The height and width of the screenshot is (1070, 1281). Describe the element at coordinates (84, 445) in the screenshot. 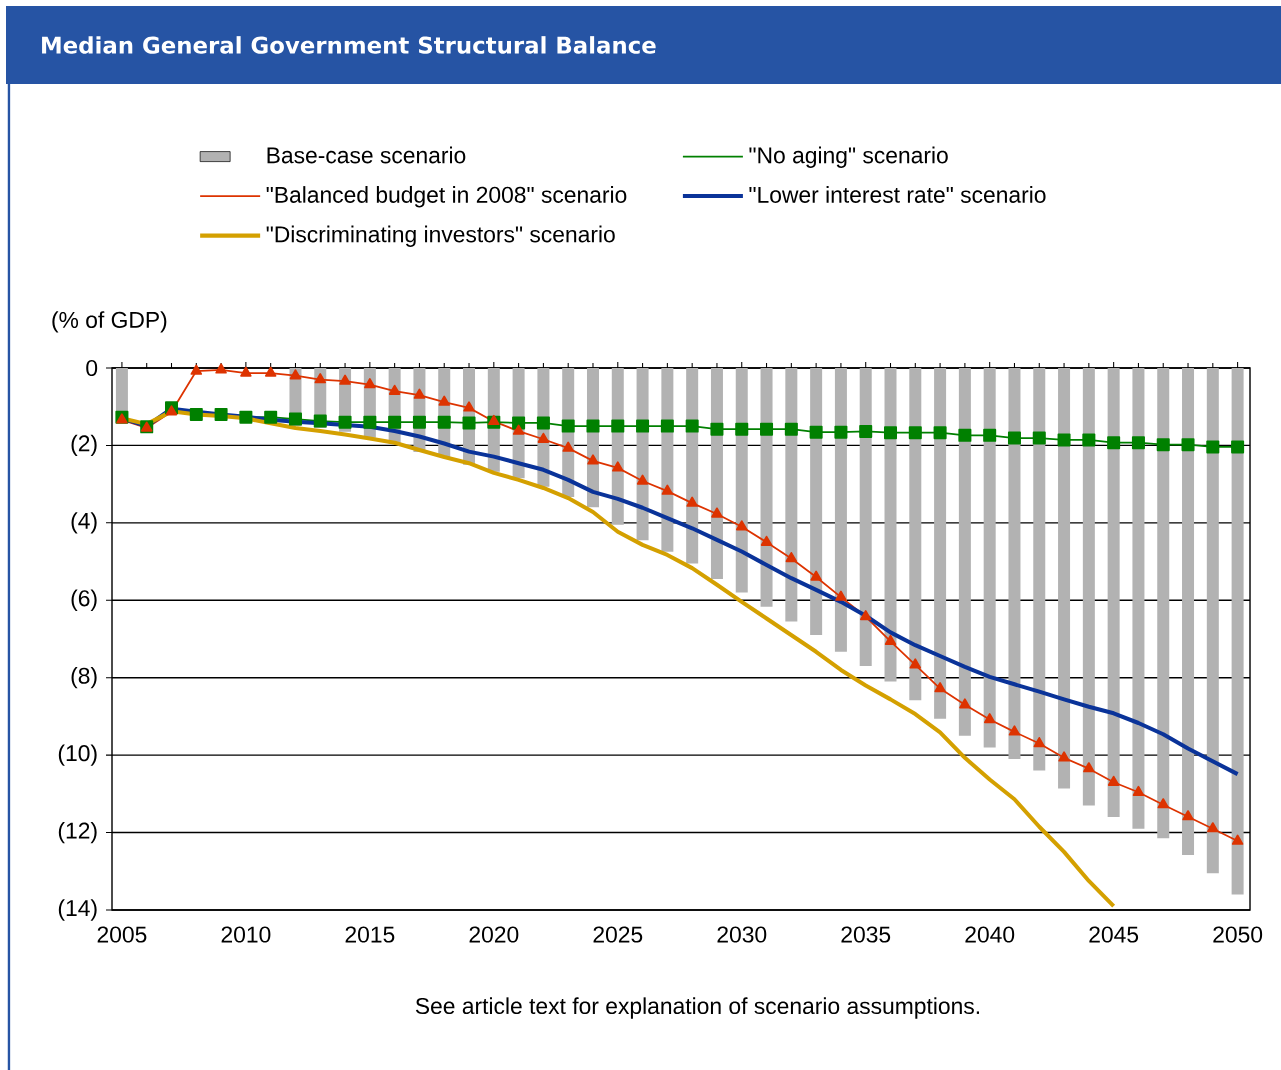

I see `y-tick-label: (2)` at that location.